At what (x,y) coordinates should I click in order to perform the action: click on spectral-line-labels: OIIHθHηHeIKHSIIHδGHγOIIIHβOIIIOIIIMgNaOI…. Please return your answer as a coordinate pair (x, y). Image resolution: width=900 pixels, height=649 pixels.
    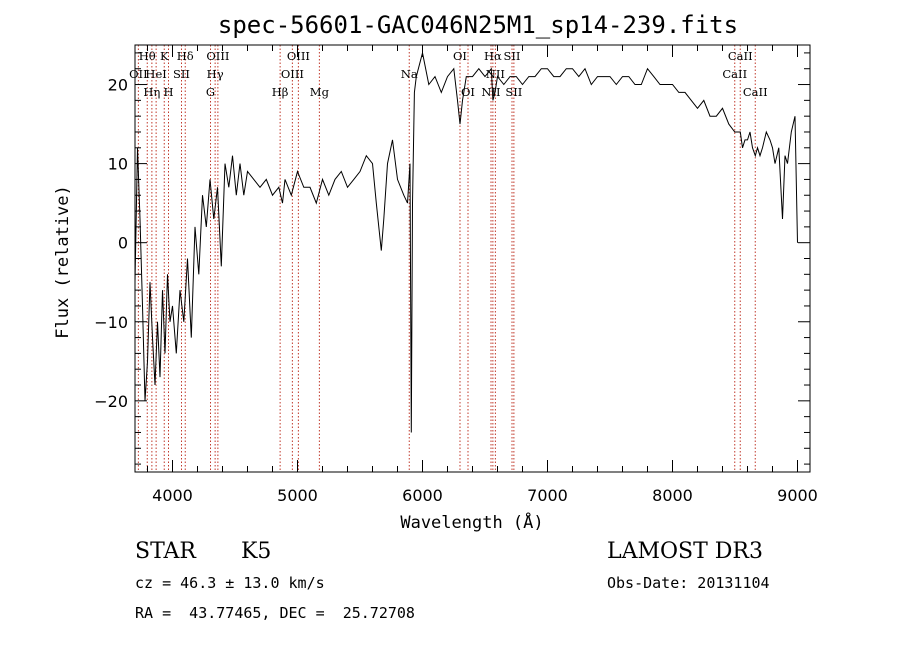
    Looking at the image, I should click on (448, 74).